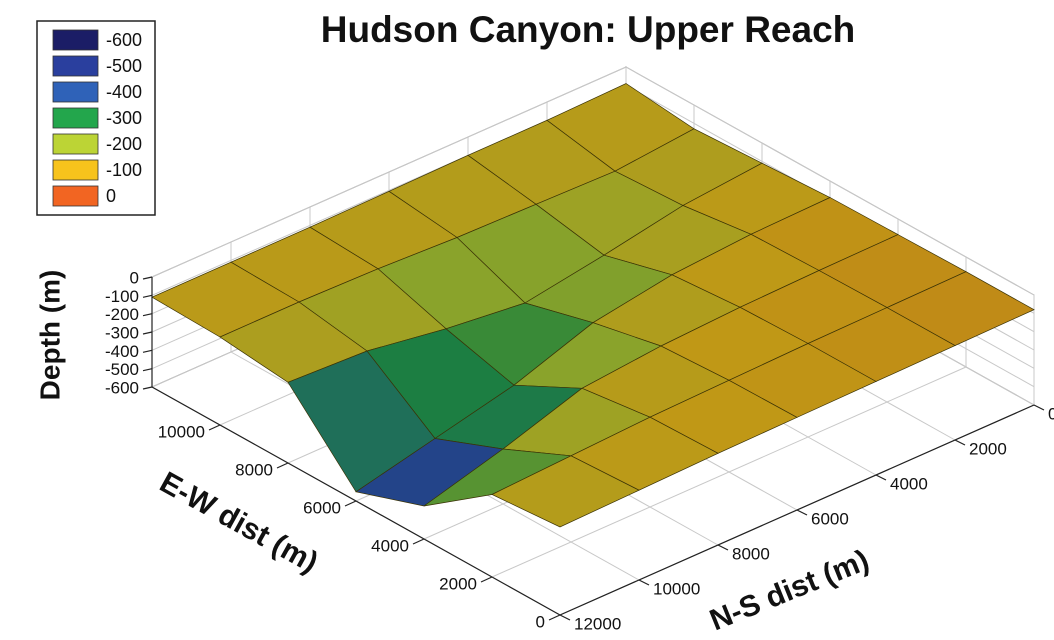 The image size is (1054, 640). What do you see at coordinates (124, 118) in the screenshot?
I see `legend-label: -300` at bounding box center [124, 118].